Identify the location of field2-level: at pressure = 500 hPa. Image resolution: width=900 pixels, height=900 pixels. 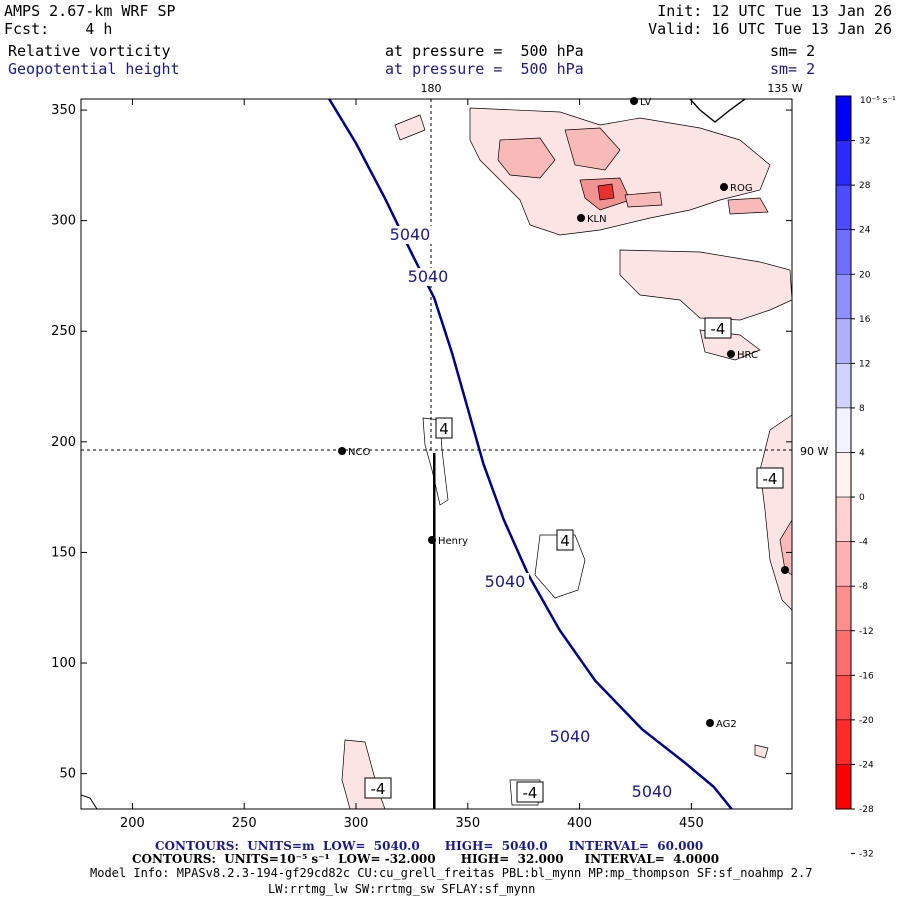
(484, 69).